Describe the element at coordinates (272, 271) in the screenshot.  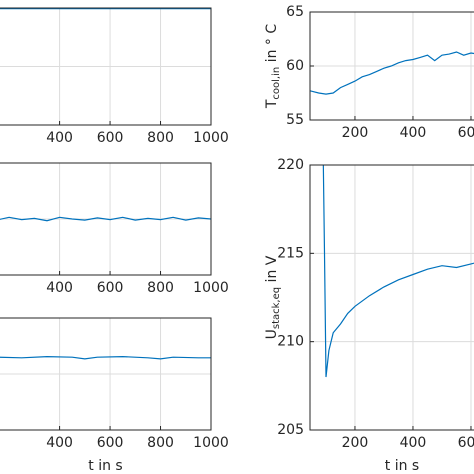
I see `y-label-rest: in V` at that location.